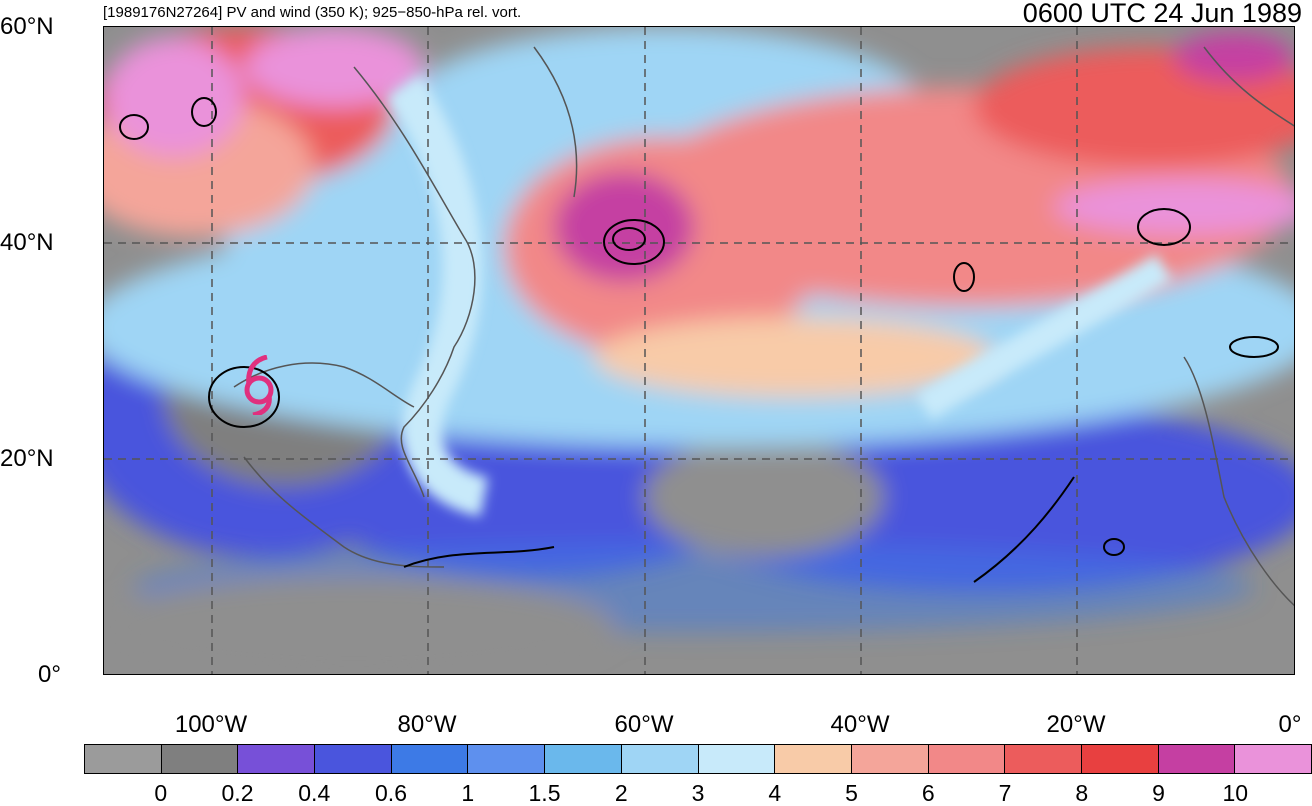  What do you see at coordinates (775, 793) in the screenshot?
I see `colorbar-label: 4` at bounding box center [775, 793].